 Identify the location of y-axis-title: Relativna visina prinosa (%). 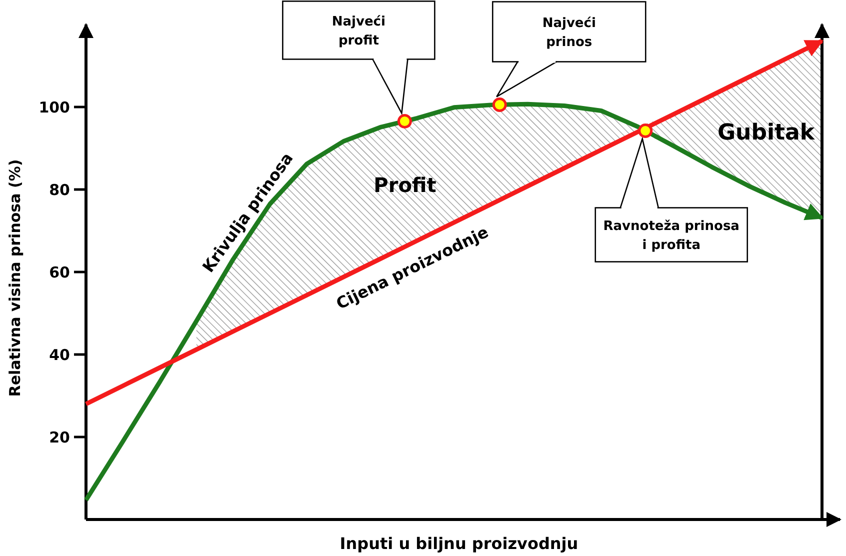
(15, 278).